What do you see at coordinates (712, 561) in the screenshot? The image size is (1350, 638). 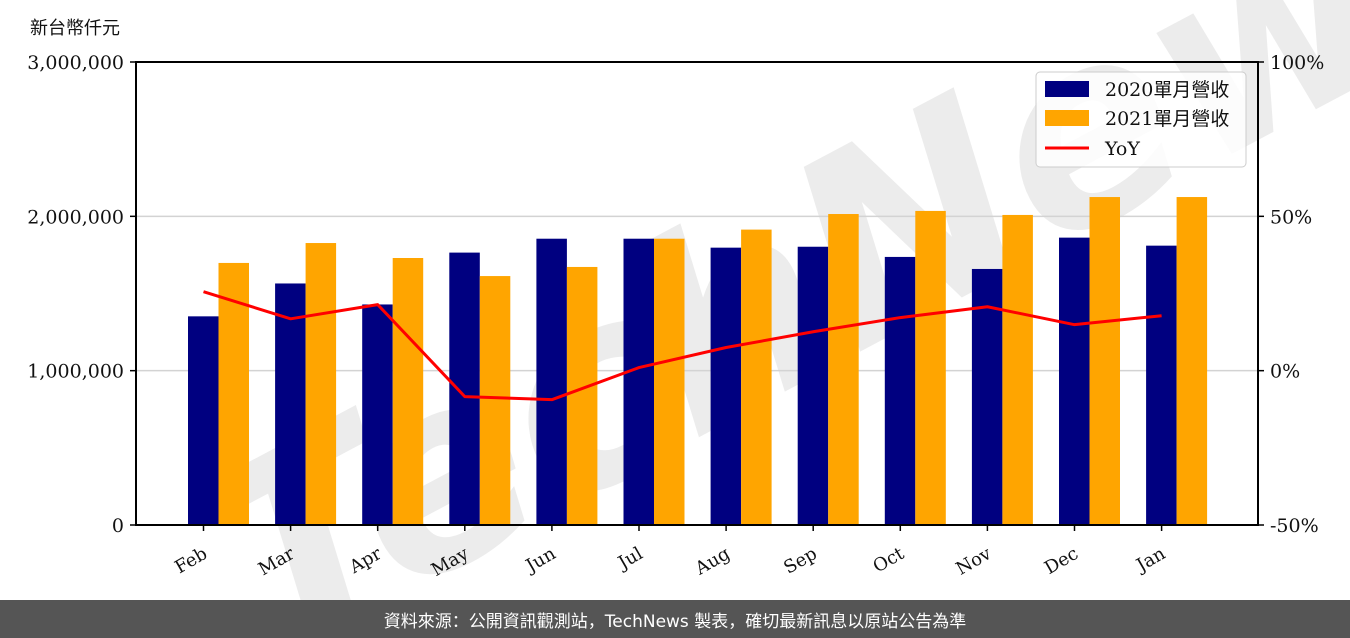 I see `x-tick-label: Aug` at bounding box center [712, 561].